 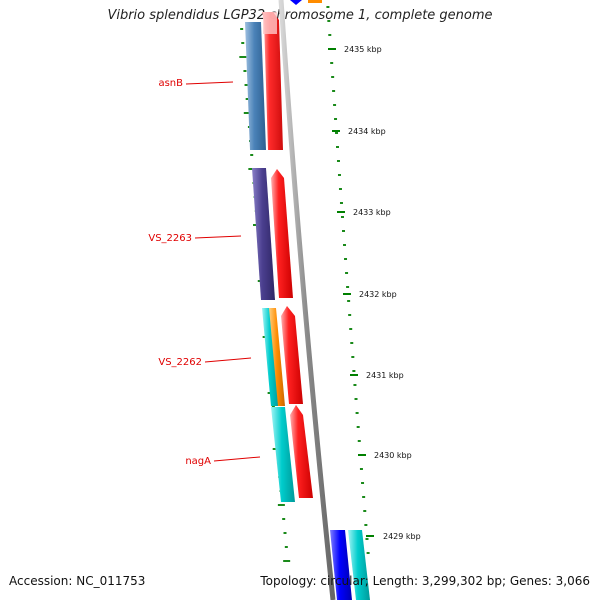 What do you see at coordinates (205, 362) in the screenshot?
I see `gene-label-VS2262: VS_2262` at bounding box center [205, 362].